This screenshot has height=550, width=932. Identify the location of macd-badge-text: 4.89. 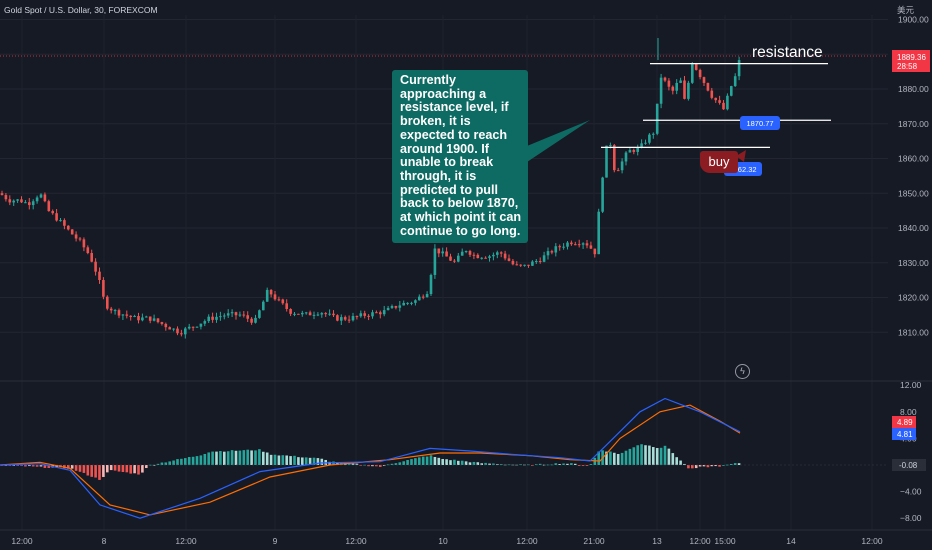
(905, 422).